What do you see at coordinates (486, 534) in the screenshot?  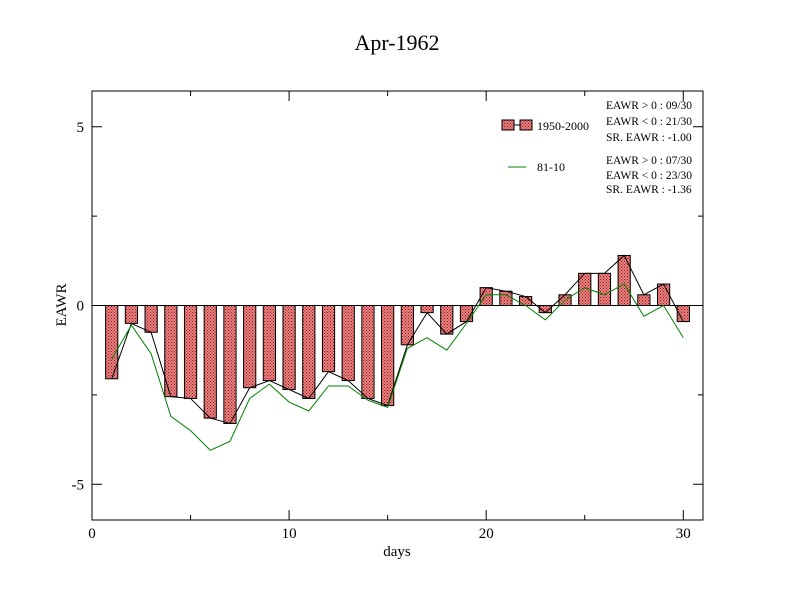 I see `x-tick-label: 20` at bounding box center [486, 534].